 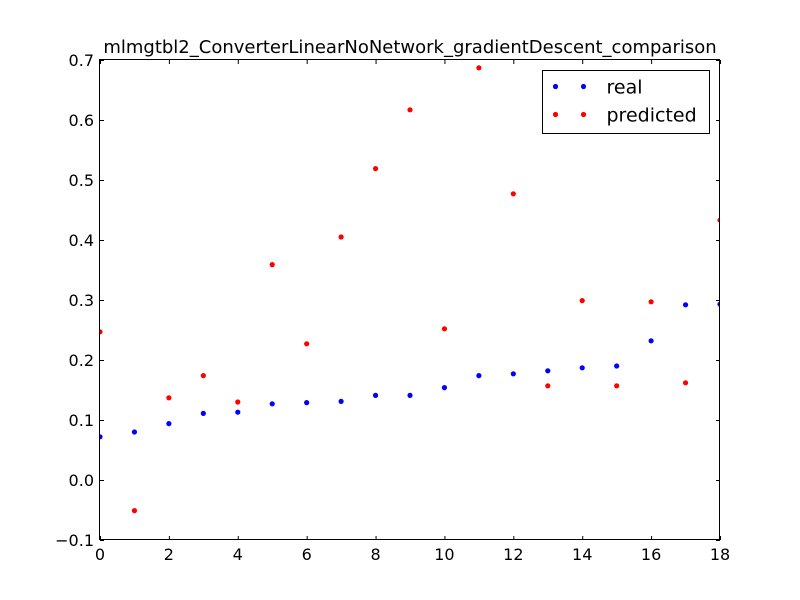 I want to click on legend: real predicted, so click(x=626, y=102).